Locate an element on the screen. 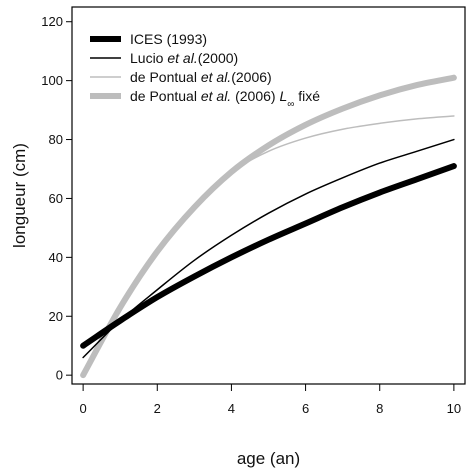  y-tick-label: 60 is located at coordinates (56, 198).